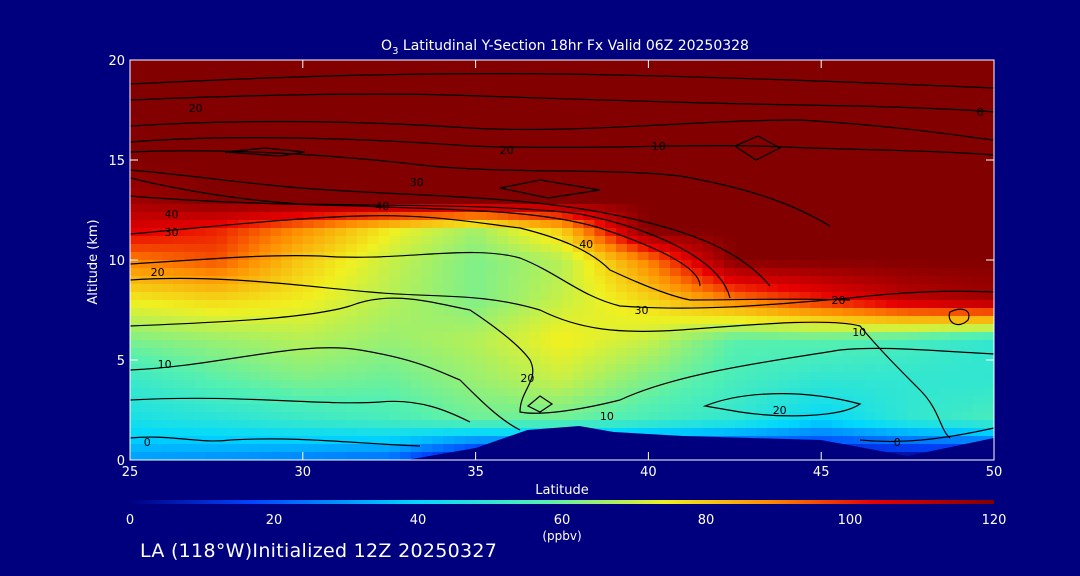 This screenshot has height=576, width=1080. I want to click on colorbar-ticks: 0 20 40 60 80 100 120, so click(566, 520).